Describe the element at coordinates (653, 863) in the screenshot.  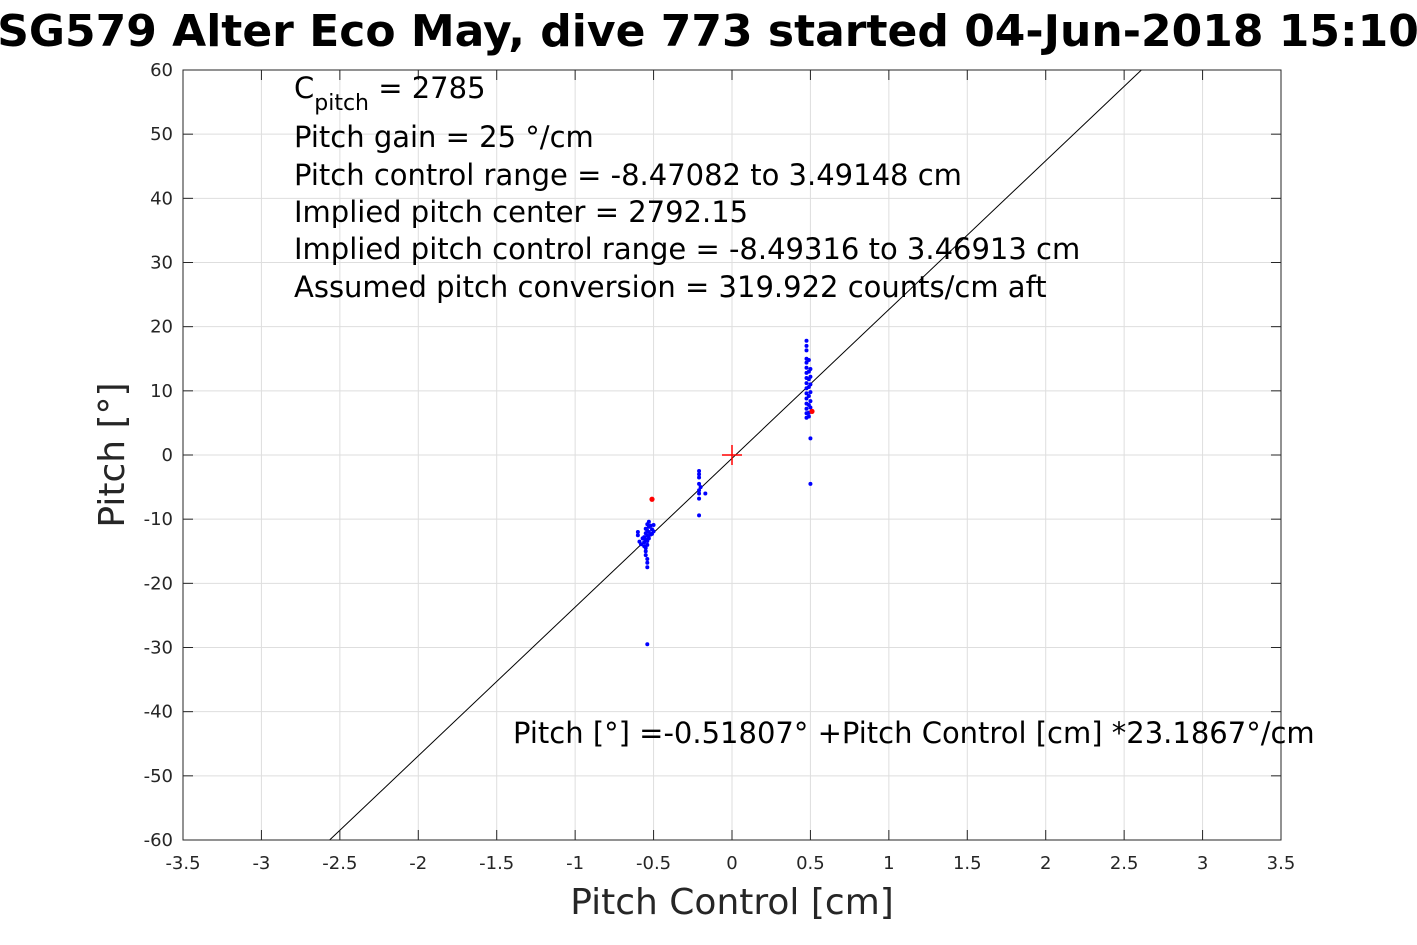
I see `x-tick-label: -0.5` at that location.